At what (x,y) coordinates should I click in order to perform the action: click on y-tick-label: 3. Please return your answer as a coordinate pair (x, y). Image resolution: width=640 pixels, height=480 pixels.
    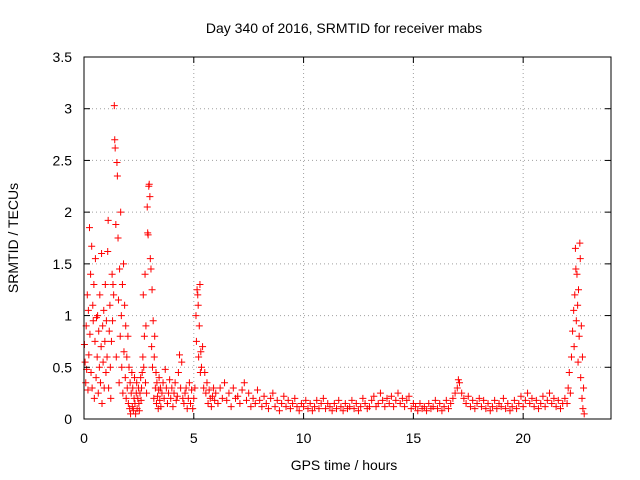
    Looking at the image, I should click on (68, 109).